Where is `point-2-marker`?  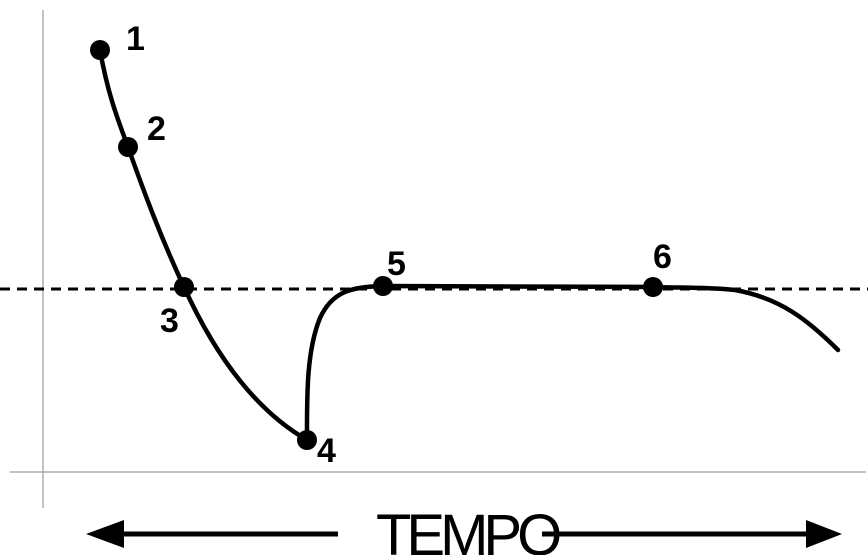 point-2-marker is located at coordinates (128, 147).